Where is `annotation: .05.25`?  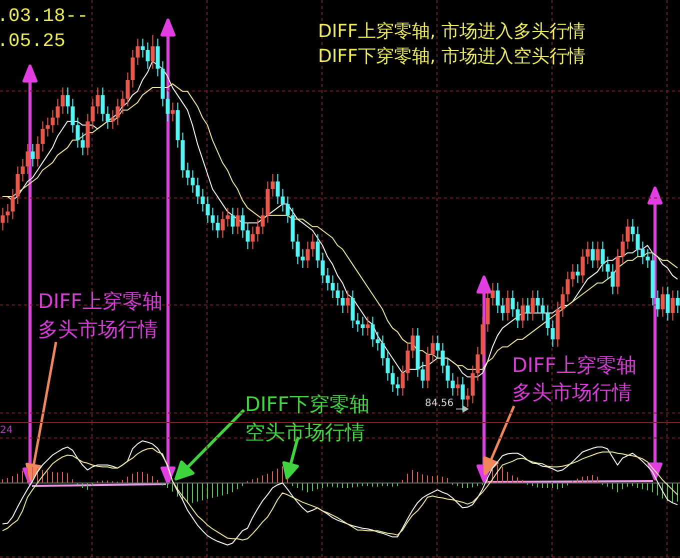 annotation: .05.25 is located at coordinates (33, 41).